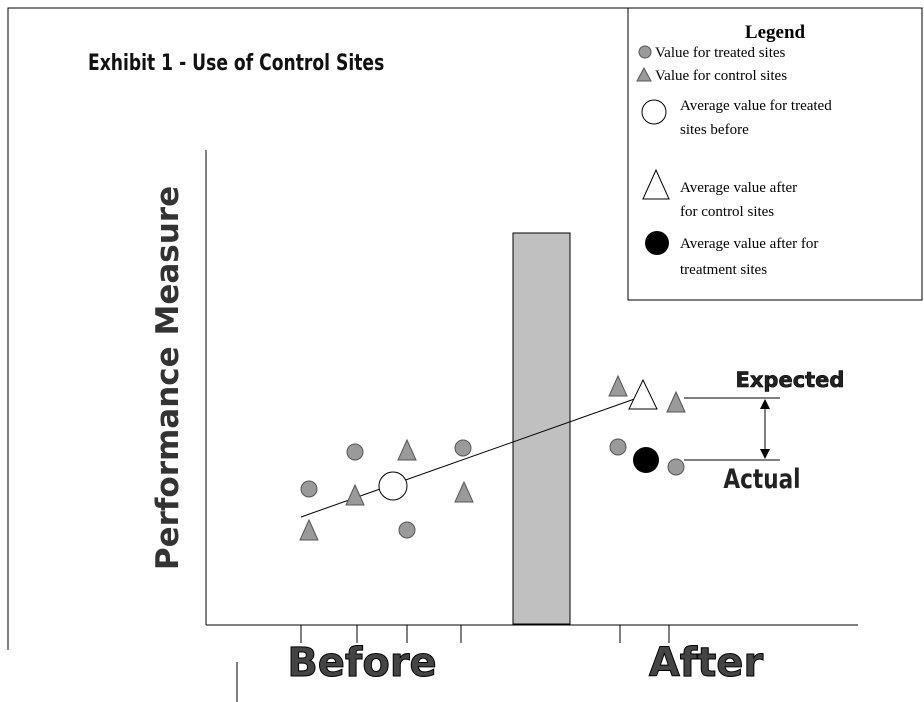  Describe the element at coordinates (168, 378) in the screenshot. I see `y-axis-label: Performance Measure` at that location.